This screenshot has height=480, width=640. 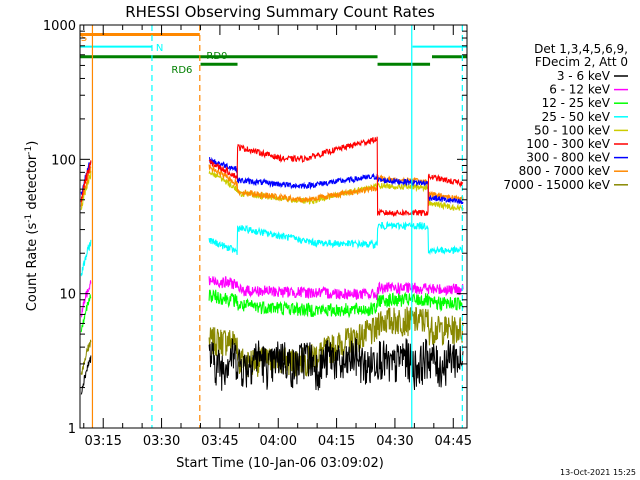 I want to click on legend-label: 100 - 300 keV, so click(x=568, y=144).